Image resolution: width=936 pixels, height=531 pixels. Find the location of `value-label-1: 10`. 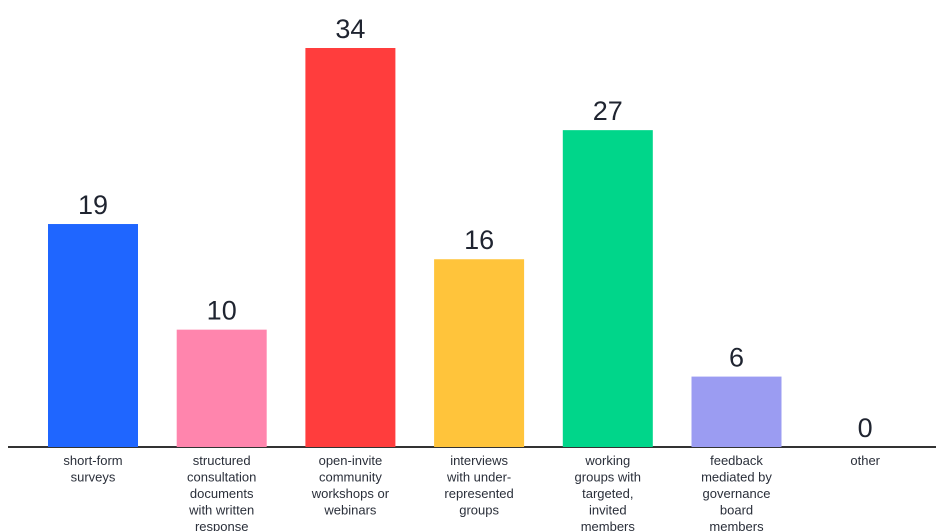

value-label-1: 10 is located at coordinates (222, 311).